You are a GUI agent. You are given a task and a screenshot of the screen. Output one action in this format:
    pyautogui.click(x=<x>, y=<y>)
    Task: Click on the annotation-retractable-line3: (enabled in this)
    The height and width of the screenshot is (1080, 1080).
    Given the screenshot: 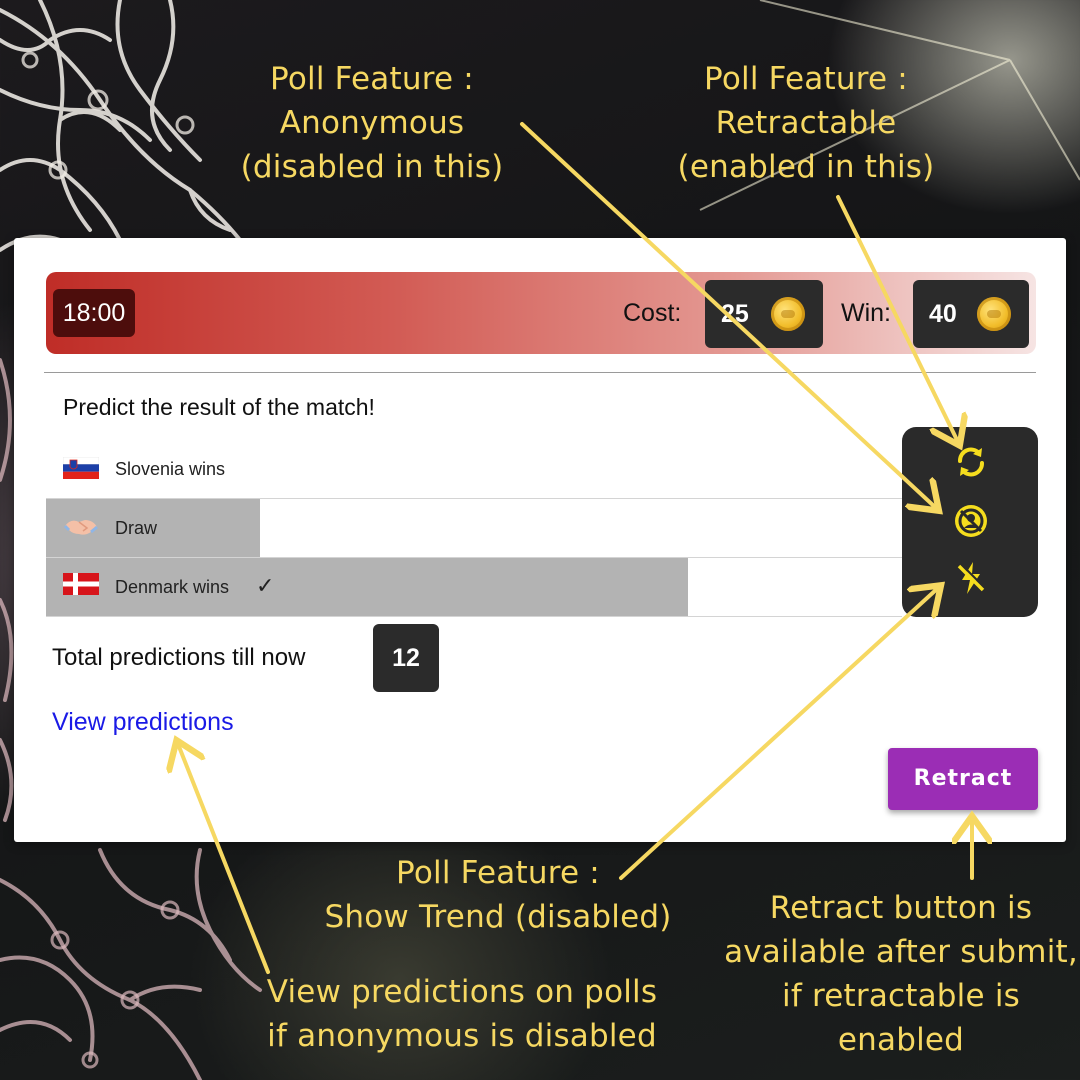 What is the action you would take?
    pyautogui.click(x=806, y=167)
    